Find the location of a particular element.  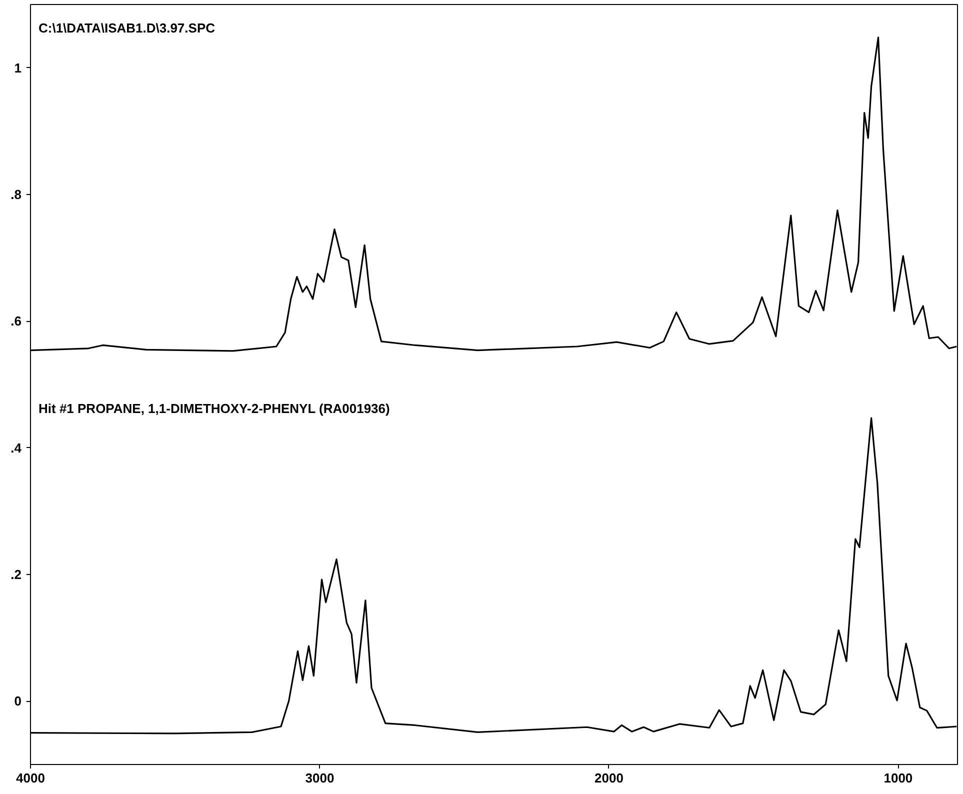

annotation: C:\1\DATA\ISAB1.D\3.97.SPC is located at coordinates (127, 28).